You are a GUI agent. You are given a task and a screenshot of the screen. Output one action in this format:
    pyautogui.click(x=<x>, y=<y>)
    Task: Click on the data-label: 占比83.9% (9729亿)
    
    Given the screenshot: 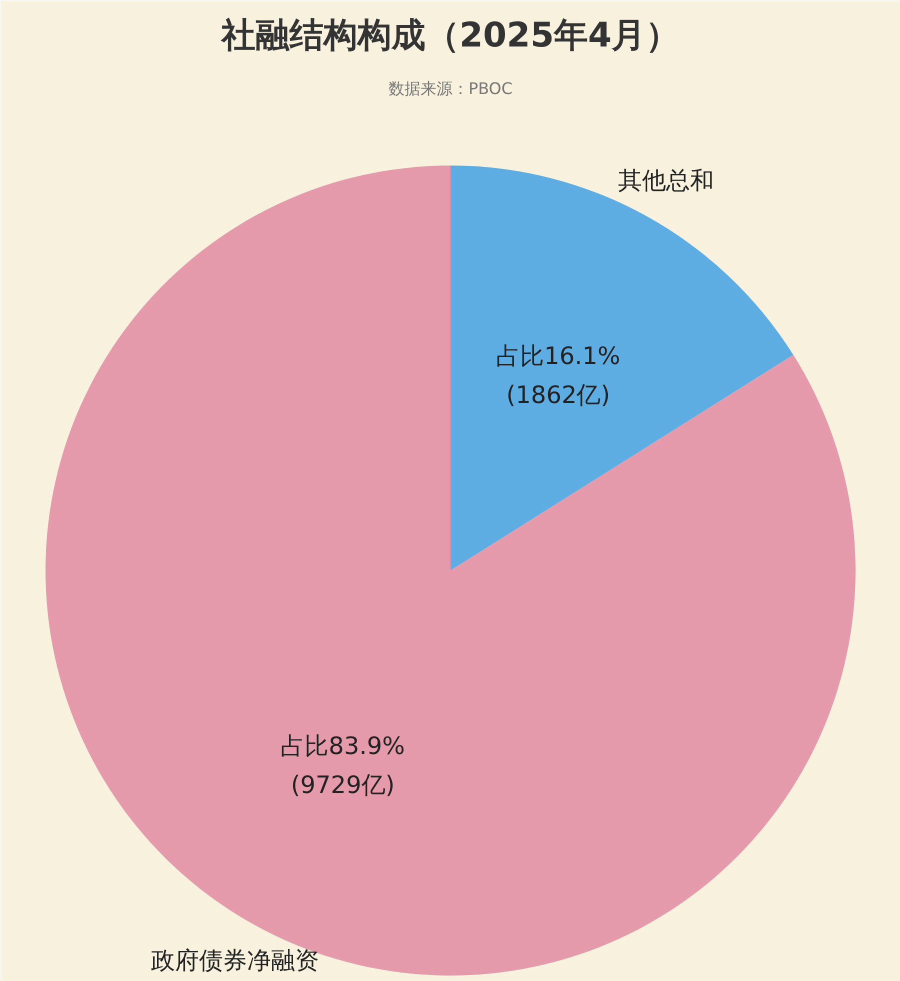 What is the action you would take?
    pyautogui.click(x=342, y=766)
    